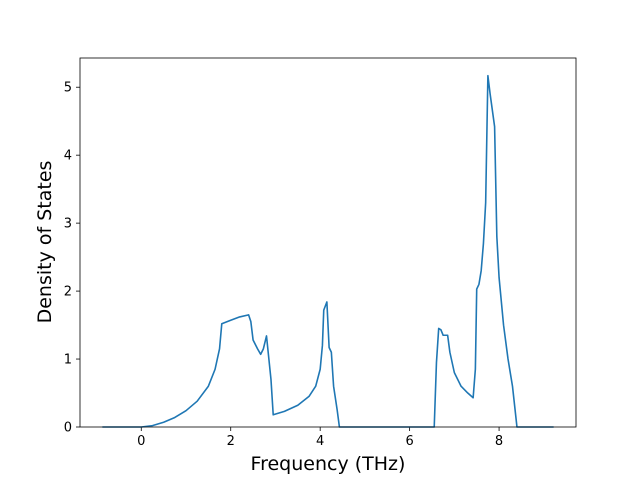  I want to click on y-axis-label: Density of States, so click(45, 242).